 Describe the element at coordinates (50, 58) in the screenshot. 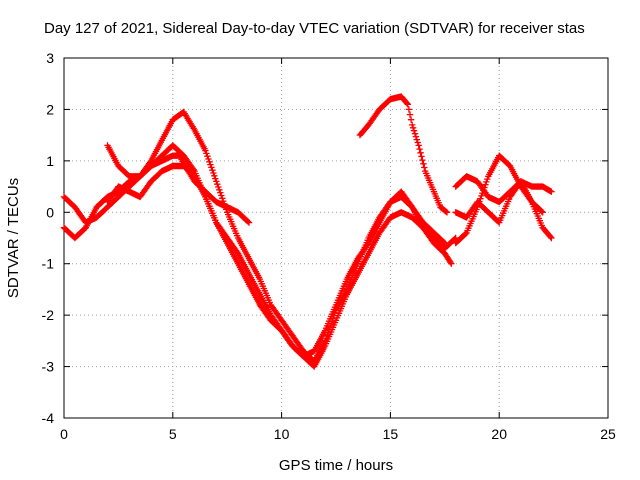

I see `y-tick-label: 3` at that location.